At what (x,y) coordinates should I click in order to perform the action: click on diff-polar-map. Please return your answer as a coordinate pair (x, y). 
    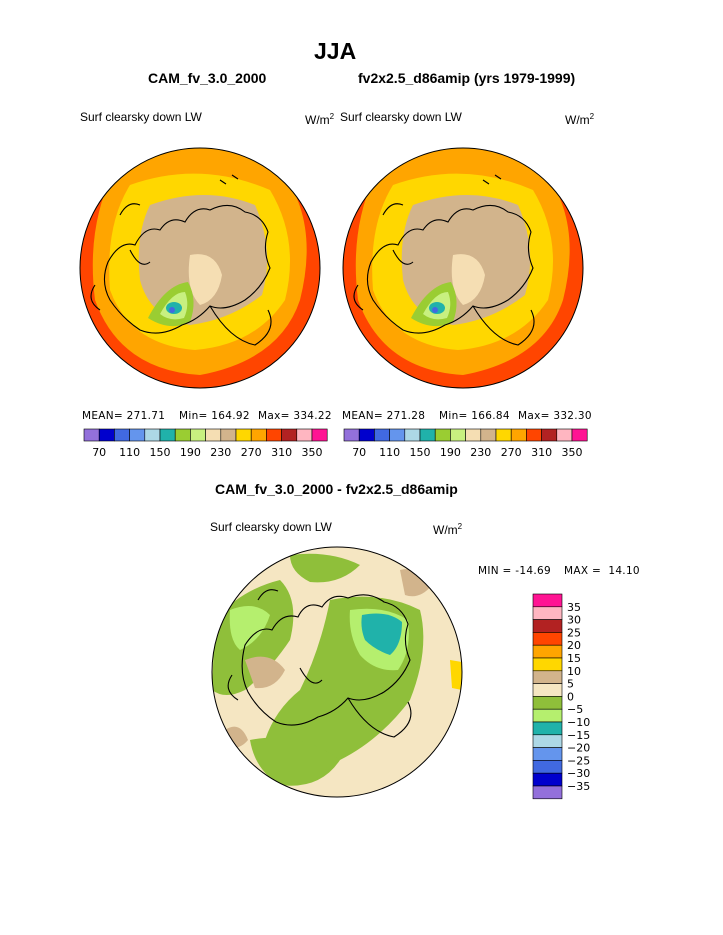
    Looking at the image, I should click on (337, 672).